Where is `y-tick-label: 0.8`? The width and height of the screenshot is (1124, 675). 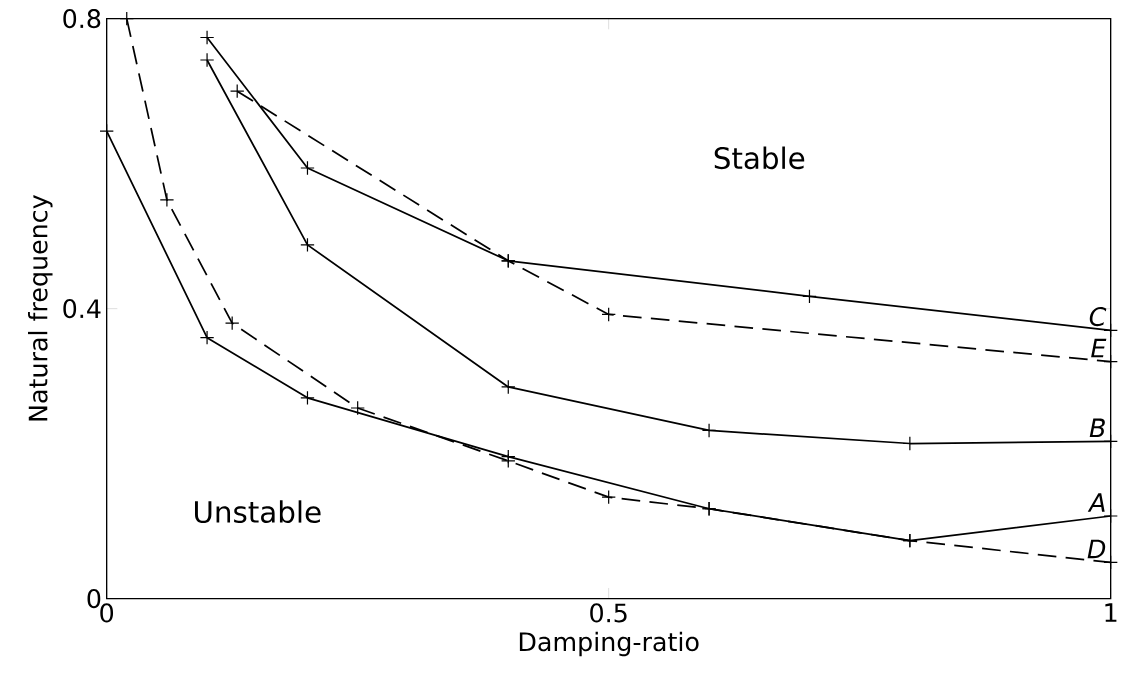
y-tick-label: 0.8 is located at coordinates (82, 19).